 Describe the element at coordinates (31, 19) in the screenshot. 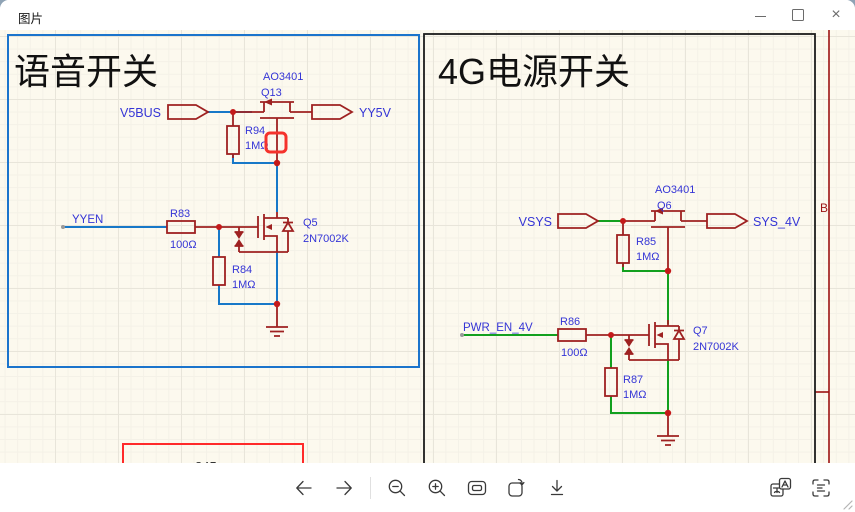

I see `window-title: 图片` at that location.